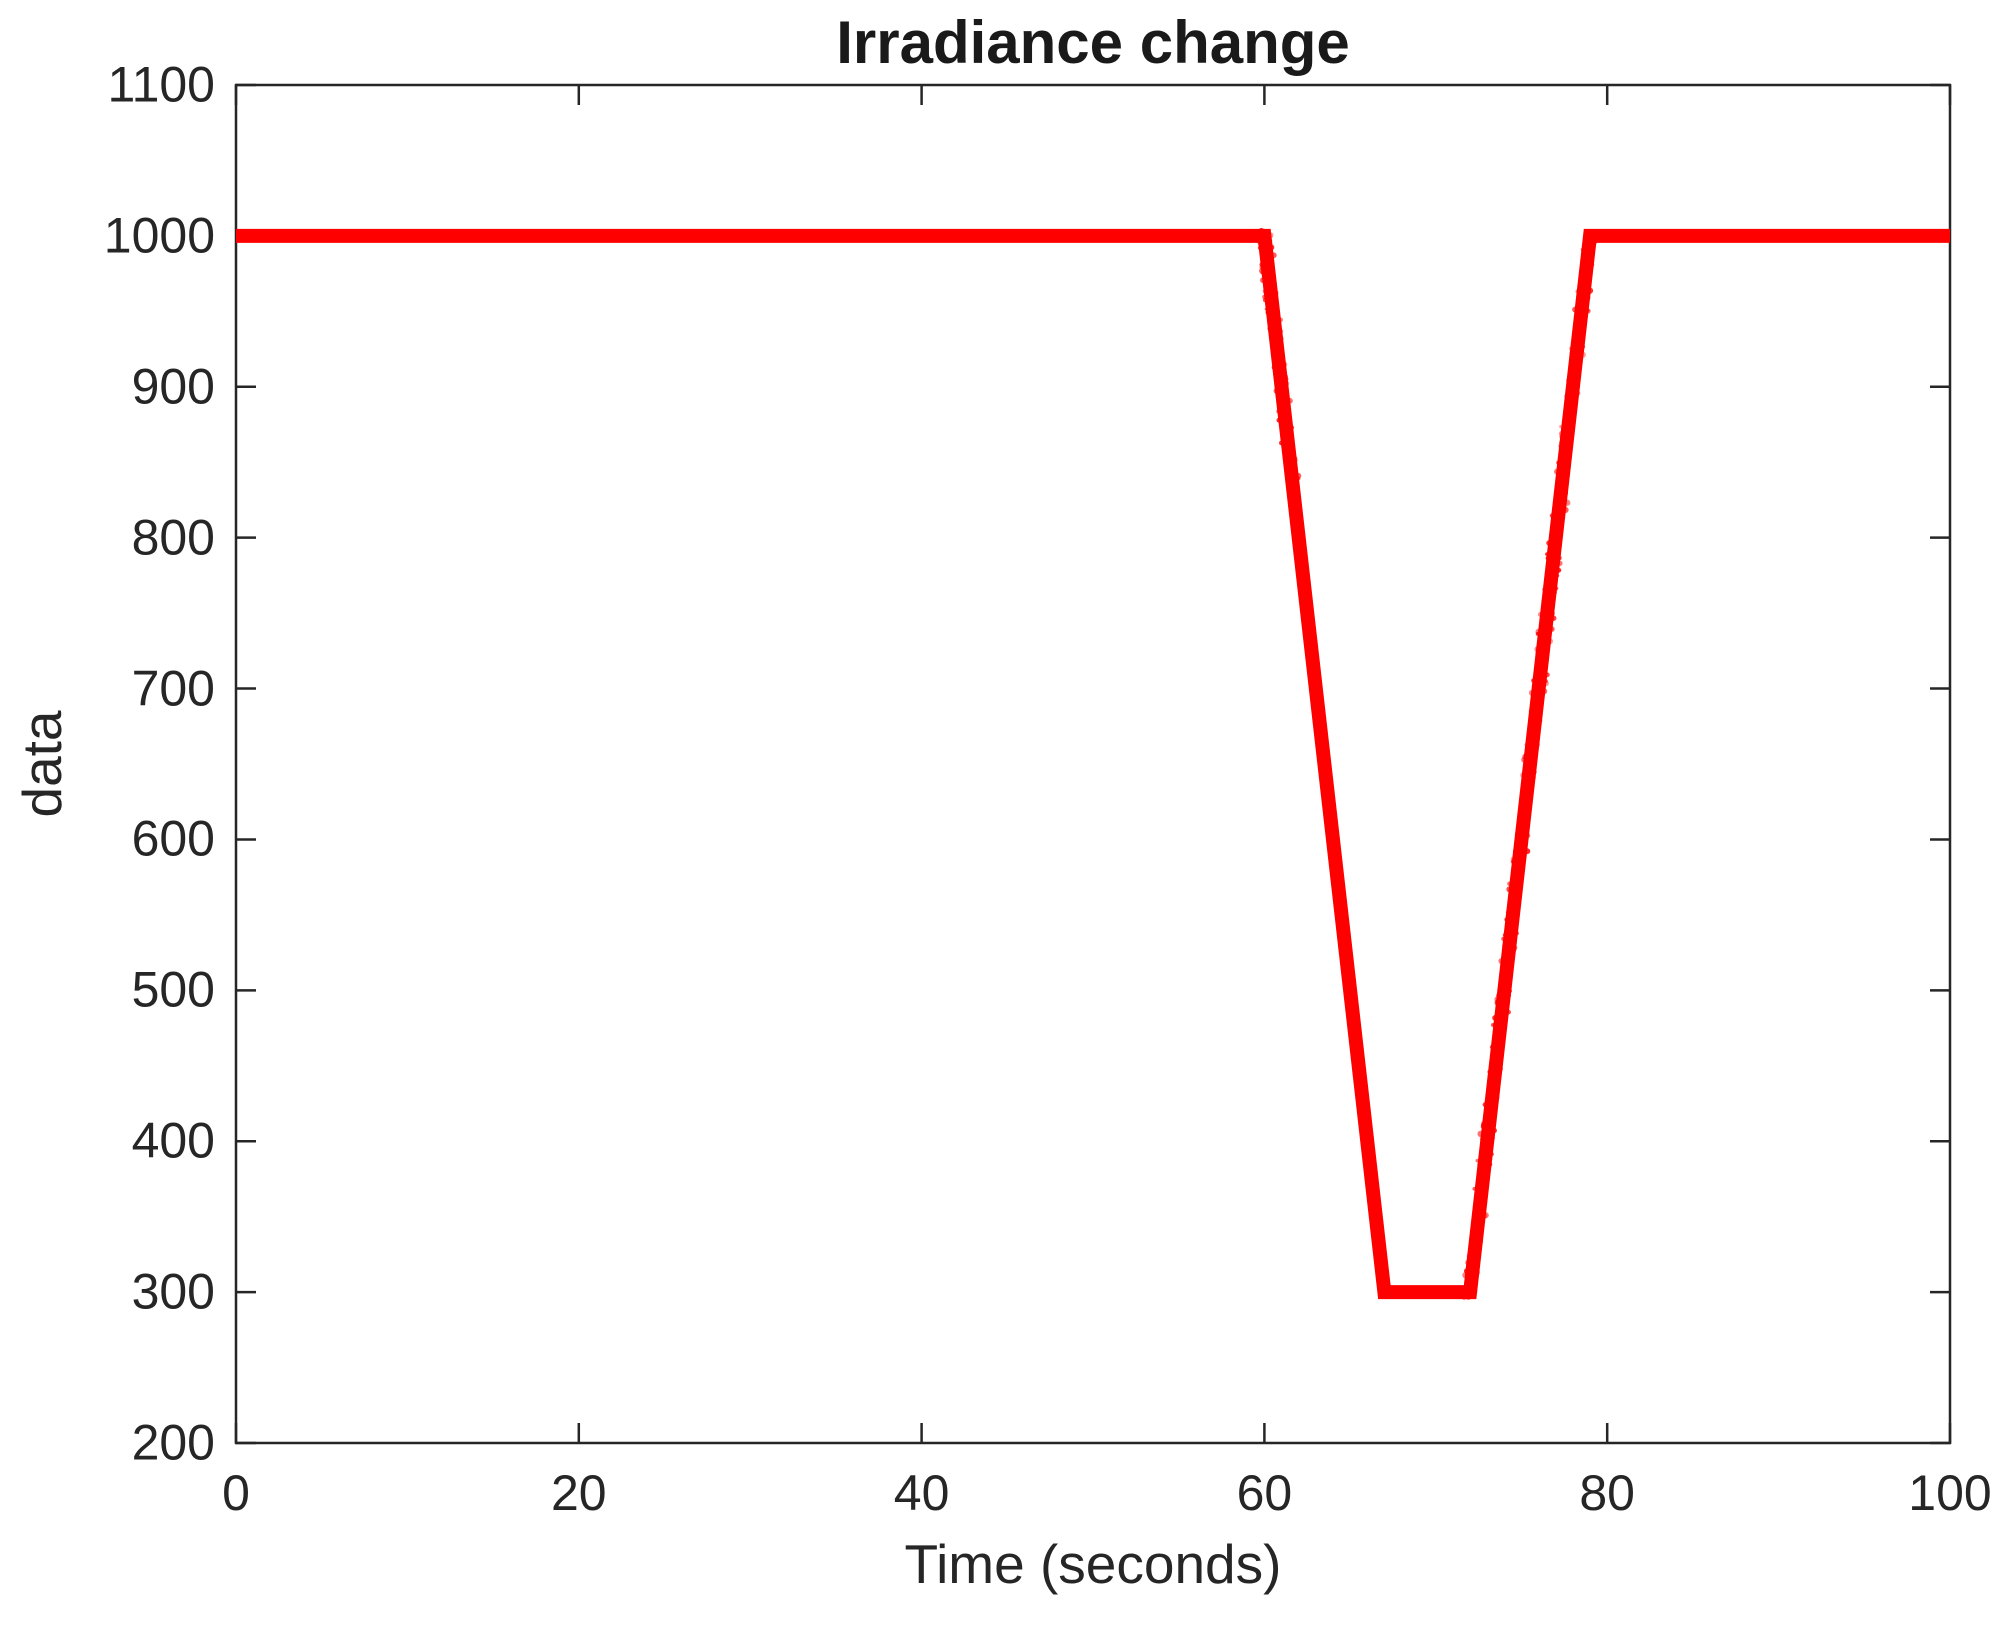 The image size is (2008, 1626). I want to click on y-tick-label: 500, so click(173, 989).